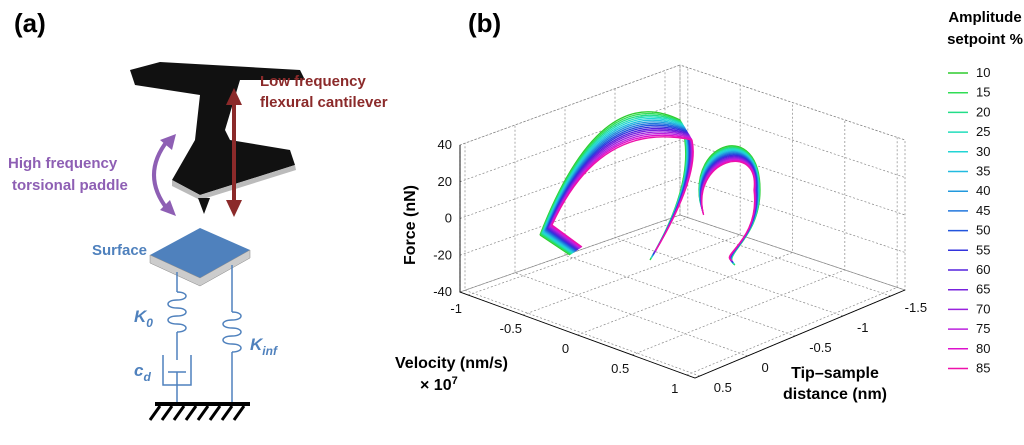 The width and height of the screenshot is (1024, 445). Describe the element at coordinates (983, 269) in the screenshot. I see `legend-label: 60` at that location.